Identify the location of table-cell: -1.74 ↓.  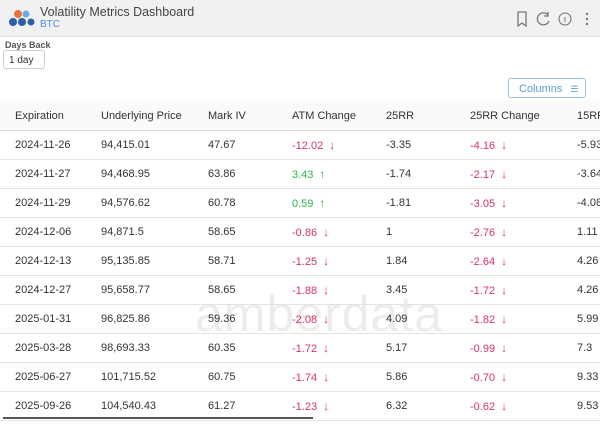
(338, 377).